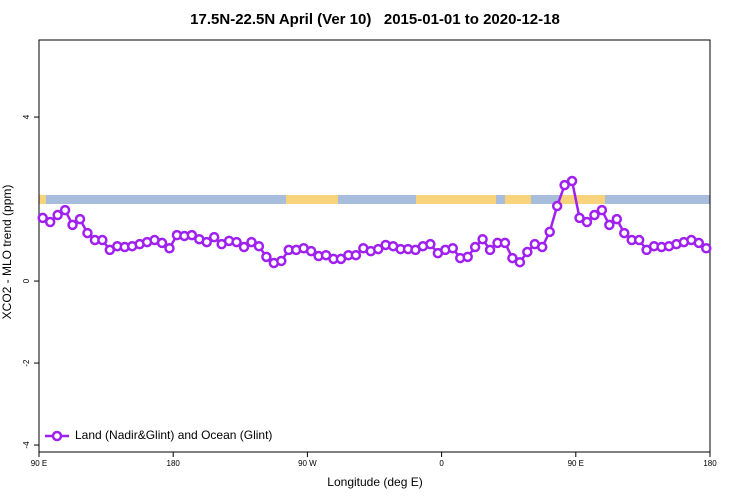 This screenshot has height=500, width=750. What do you see at coordinates (307, 463) in the screenshot?
I see `x-tick-label: 90 W` at bounding box center [307, 463].